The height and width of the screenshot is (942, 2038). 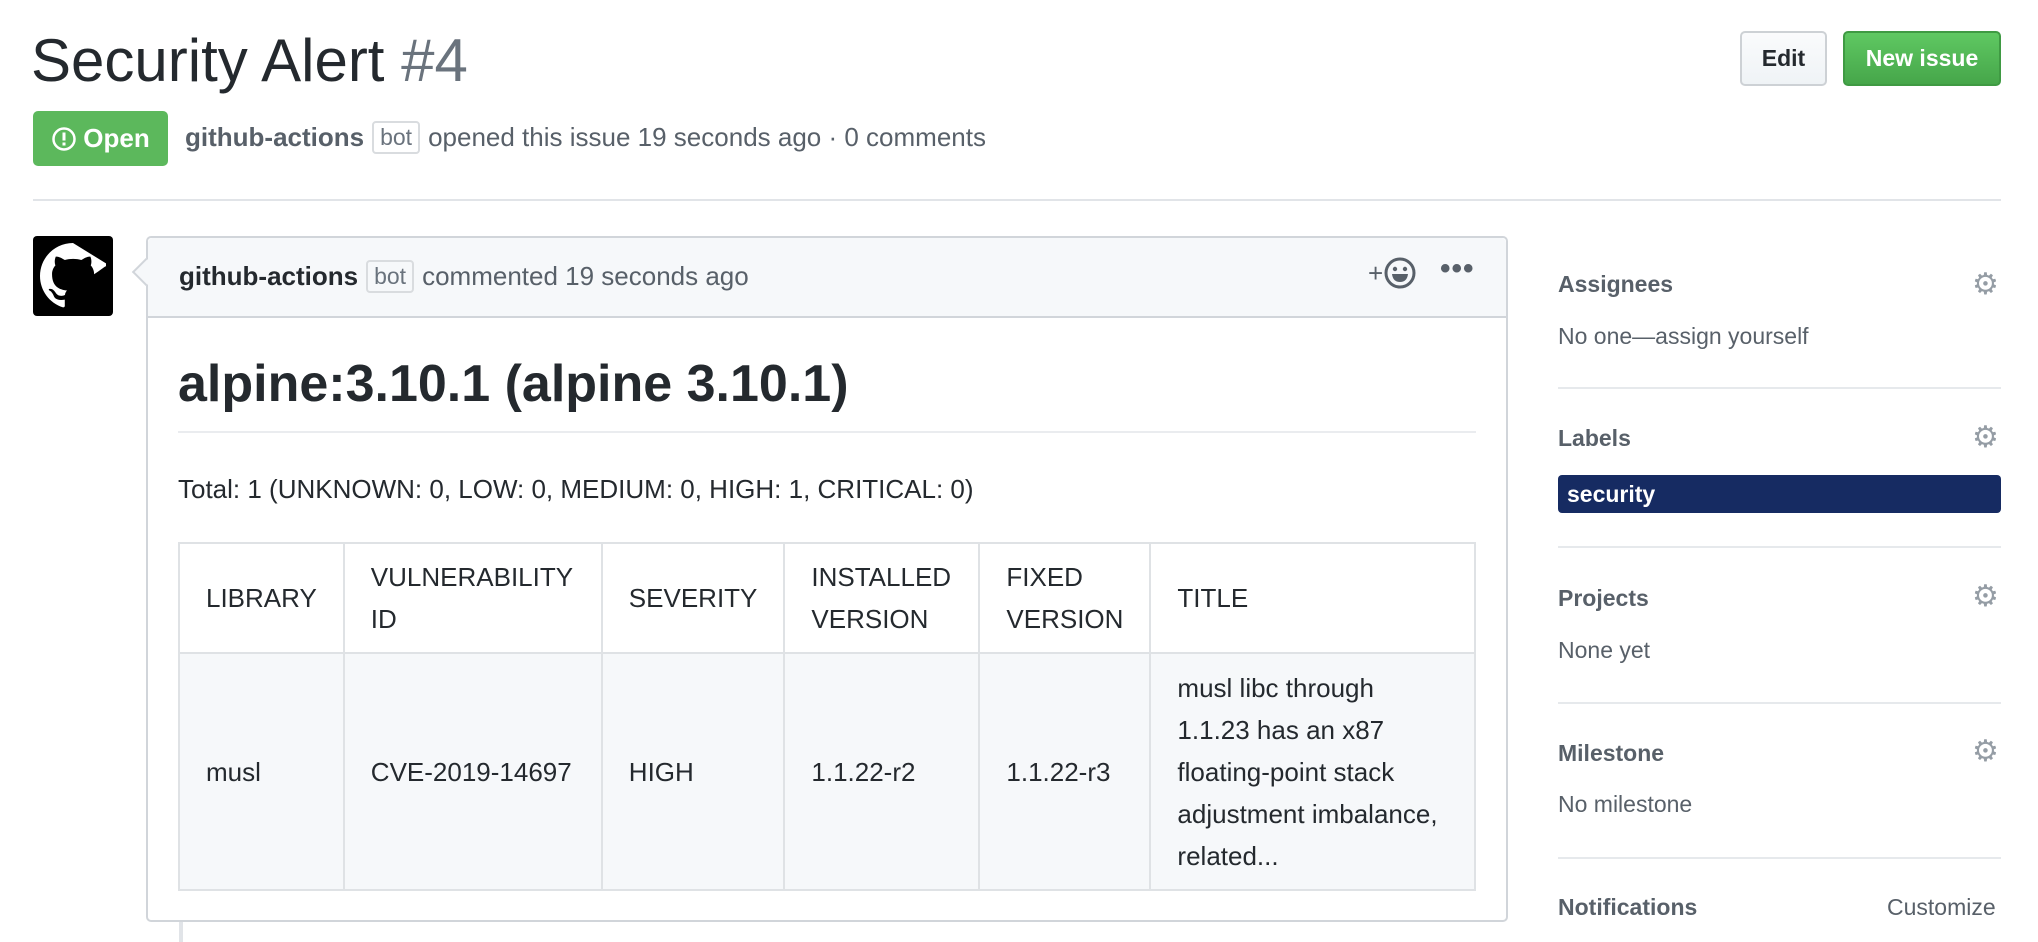 I want to click on kebab-horizontal-icon: •••, so click(x=1457, y=268).